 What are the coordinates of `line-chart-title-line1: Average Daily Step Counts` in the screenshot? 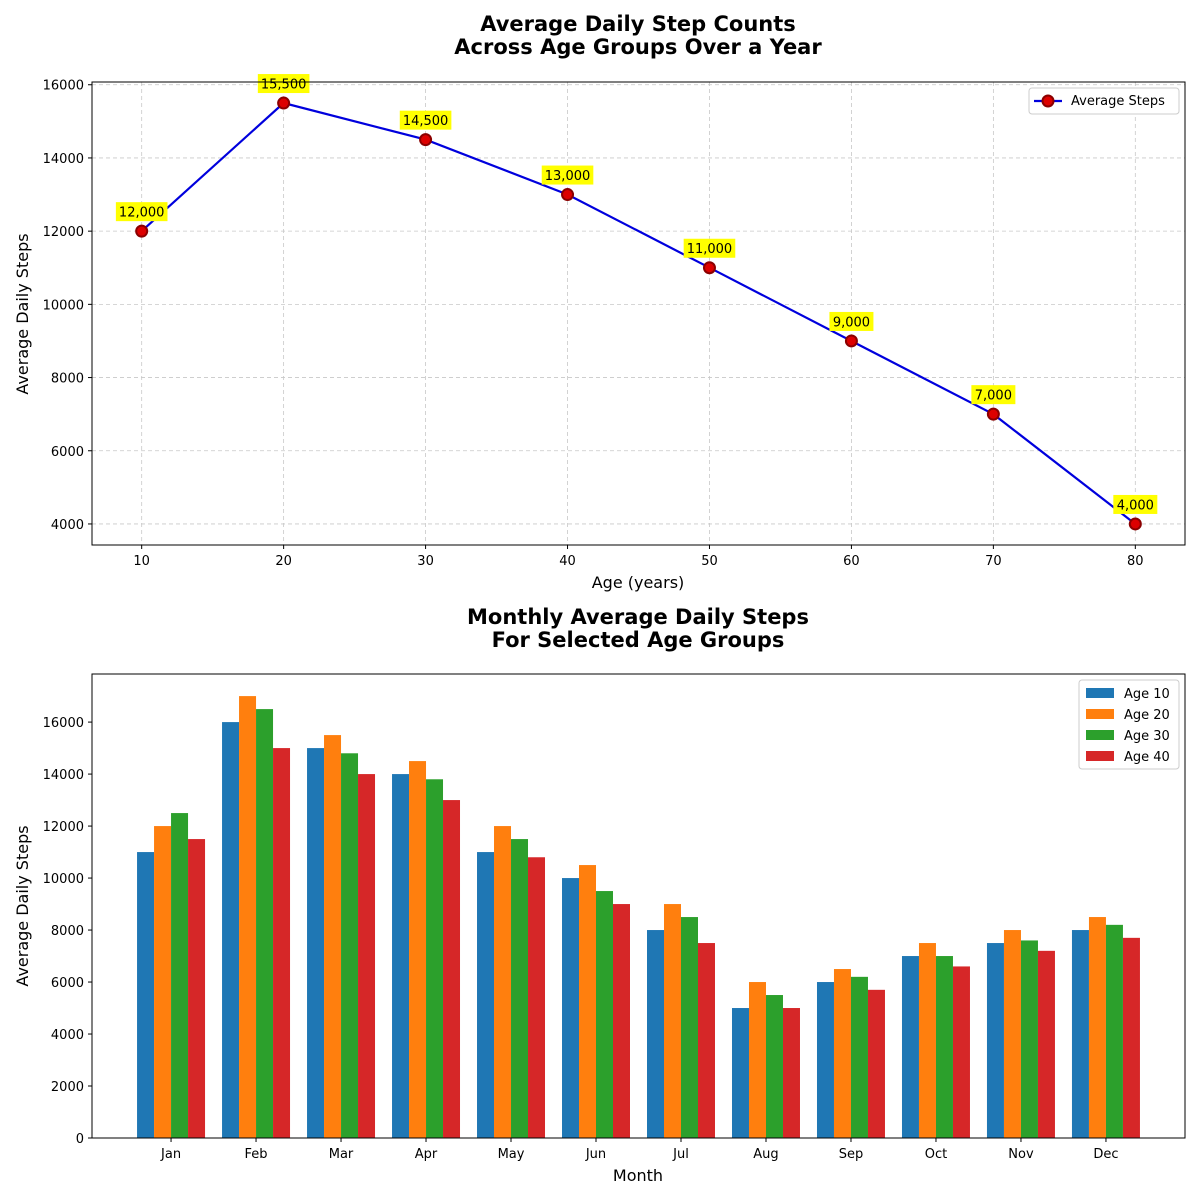 It's located at (638, 24).